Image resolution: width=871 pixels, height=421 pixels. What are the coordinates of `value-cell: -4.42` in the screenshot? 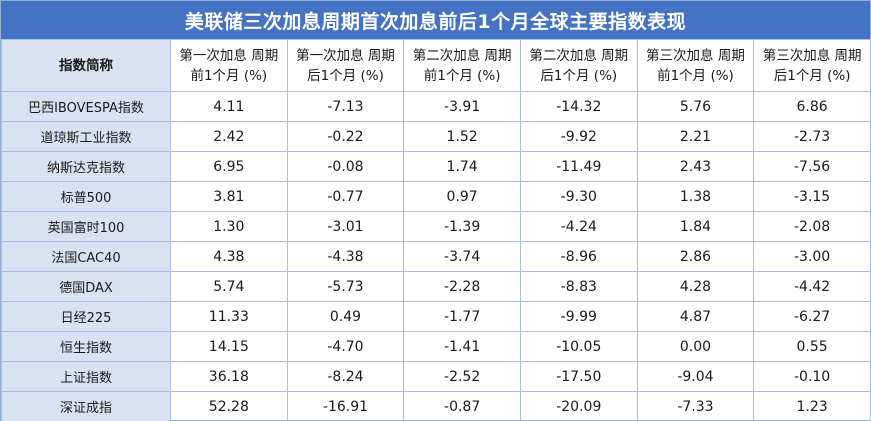 It's located at (812, 286).